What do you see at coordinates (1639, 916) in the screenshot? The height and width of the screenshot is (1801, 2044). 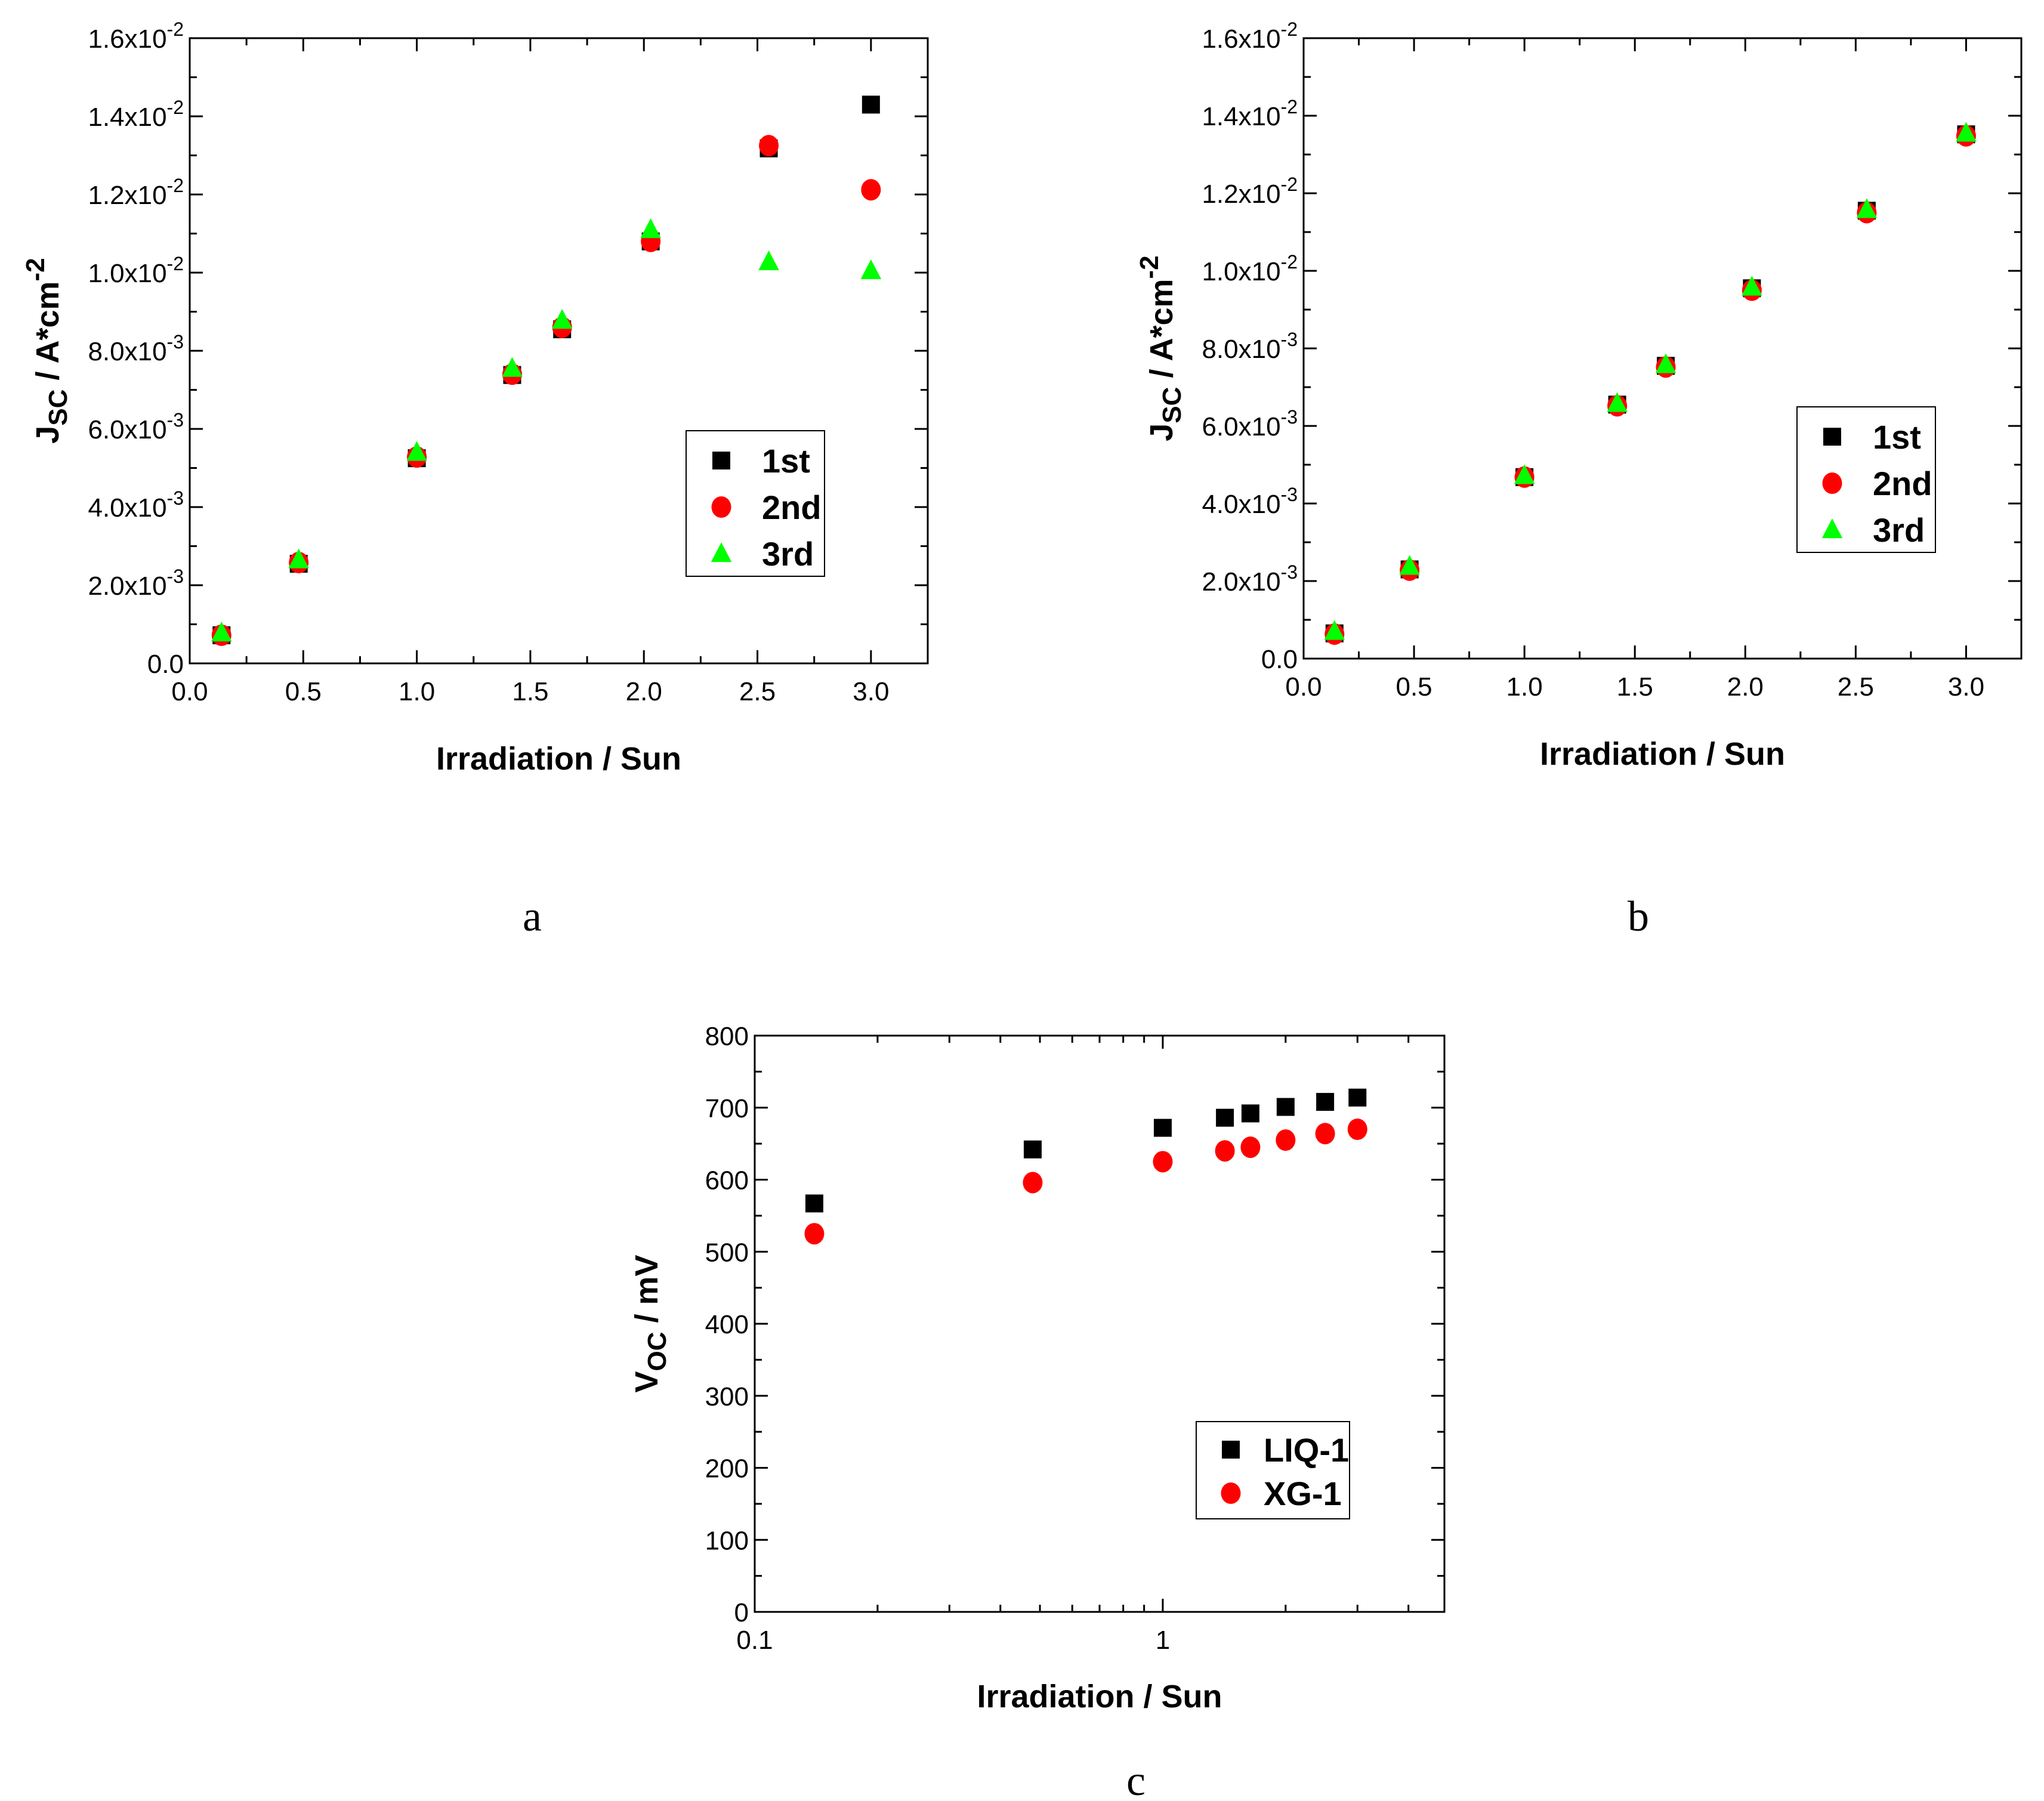 I see `panel-label: b` at bounding box center [1639, 916].